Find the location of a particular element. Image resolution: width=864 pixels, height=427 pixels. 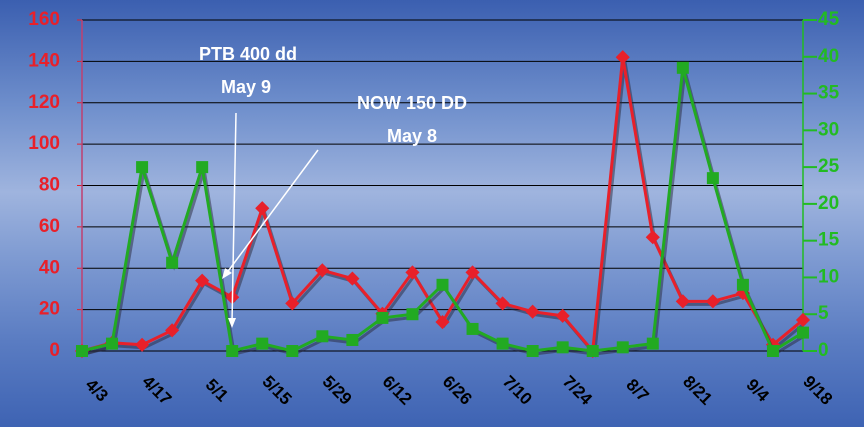

x-tick-label: 6/26 is located at coordinates (457, 390).